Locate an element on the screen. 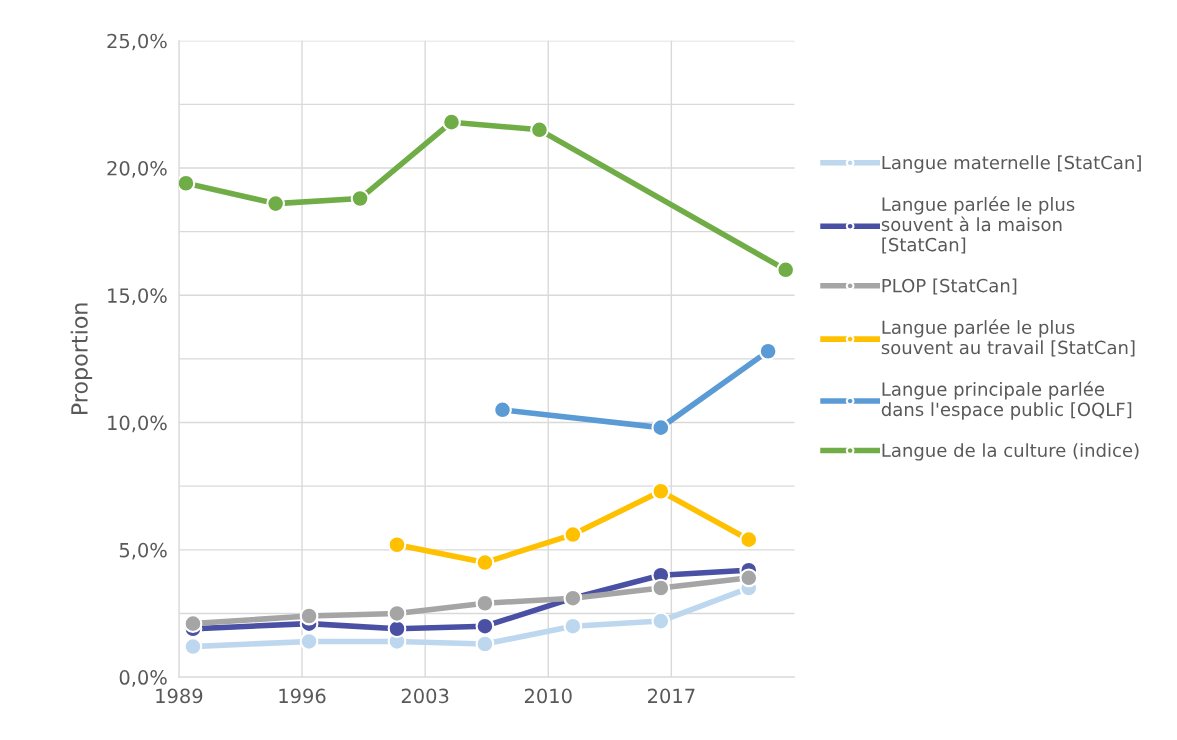  y-tick-label: 5,0% is located at coordinates (143, 551).